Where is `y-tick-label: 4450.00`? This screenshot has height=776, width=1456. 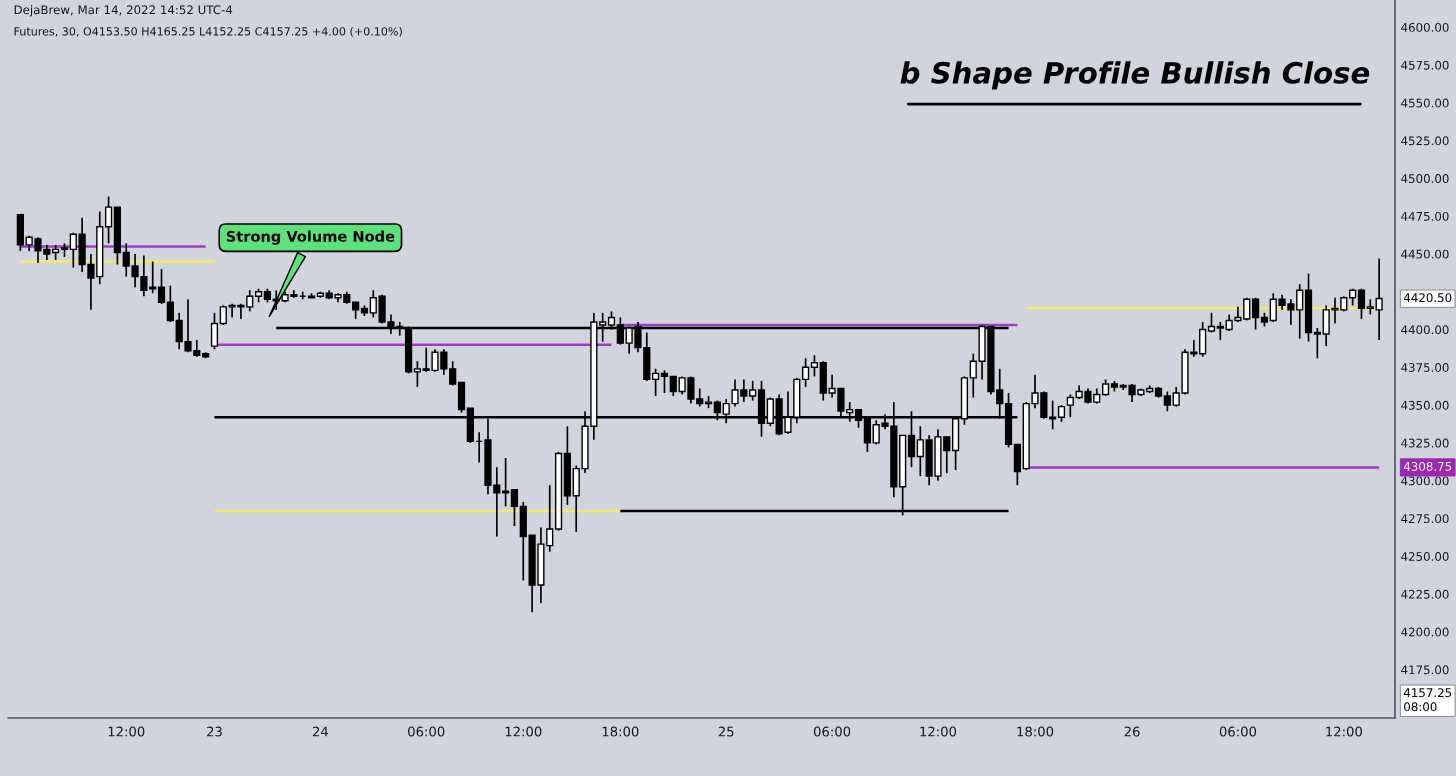
y-tick-label: 4450.00 is located at coordinates (1425, 254).